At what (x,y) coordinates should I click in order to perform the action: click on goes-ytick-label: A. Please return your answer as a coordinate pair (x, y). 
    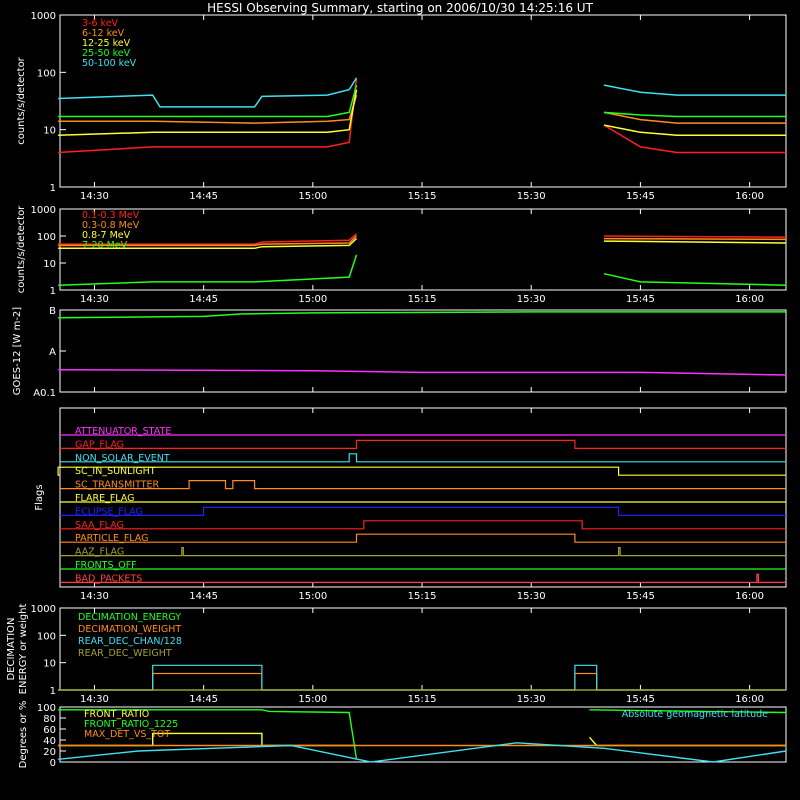
    Looking at the image, I should click on (52, 352).